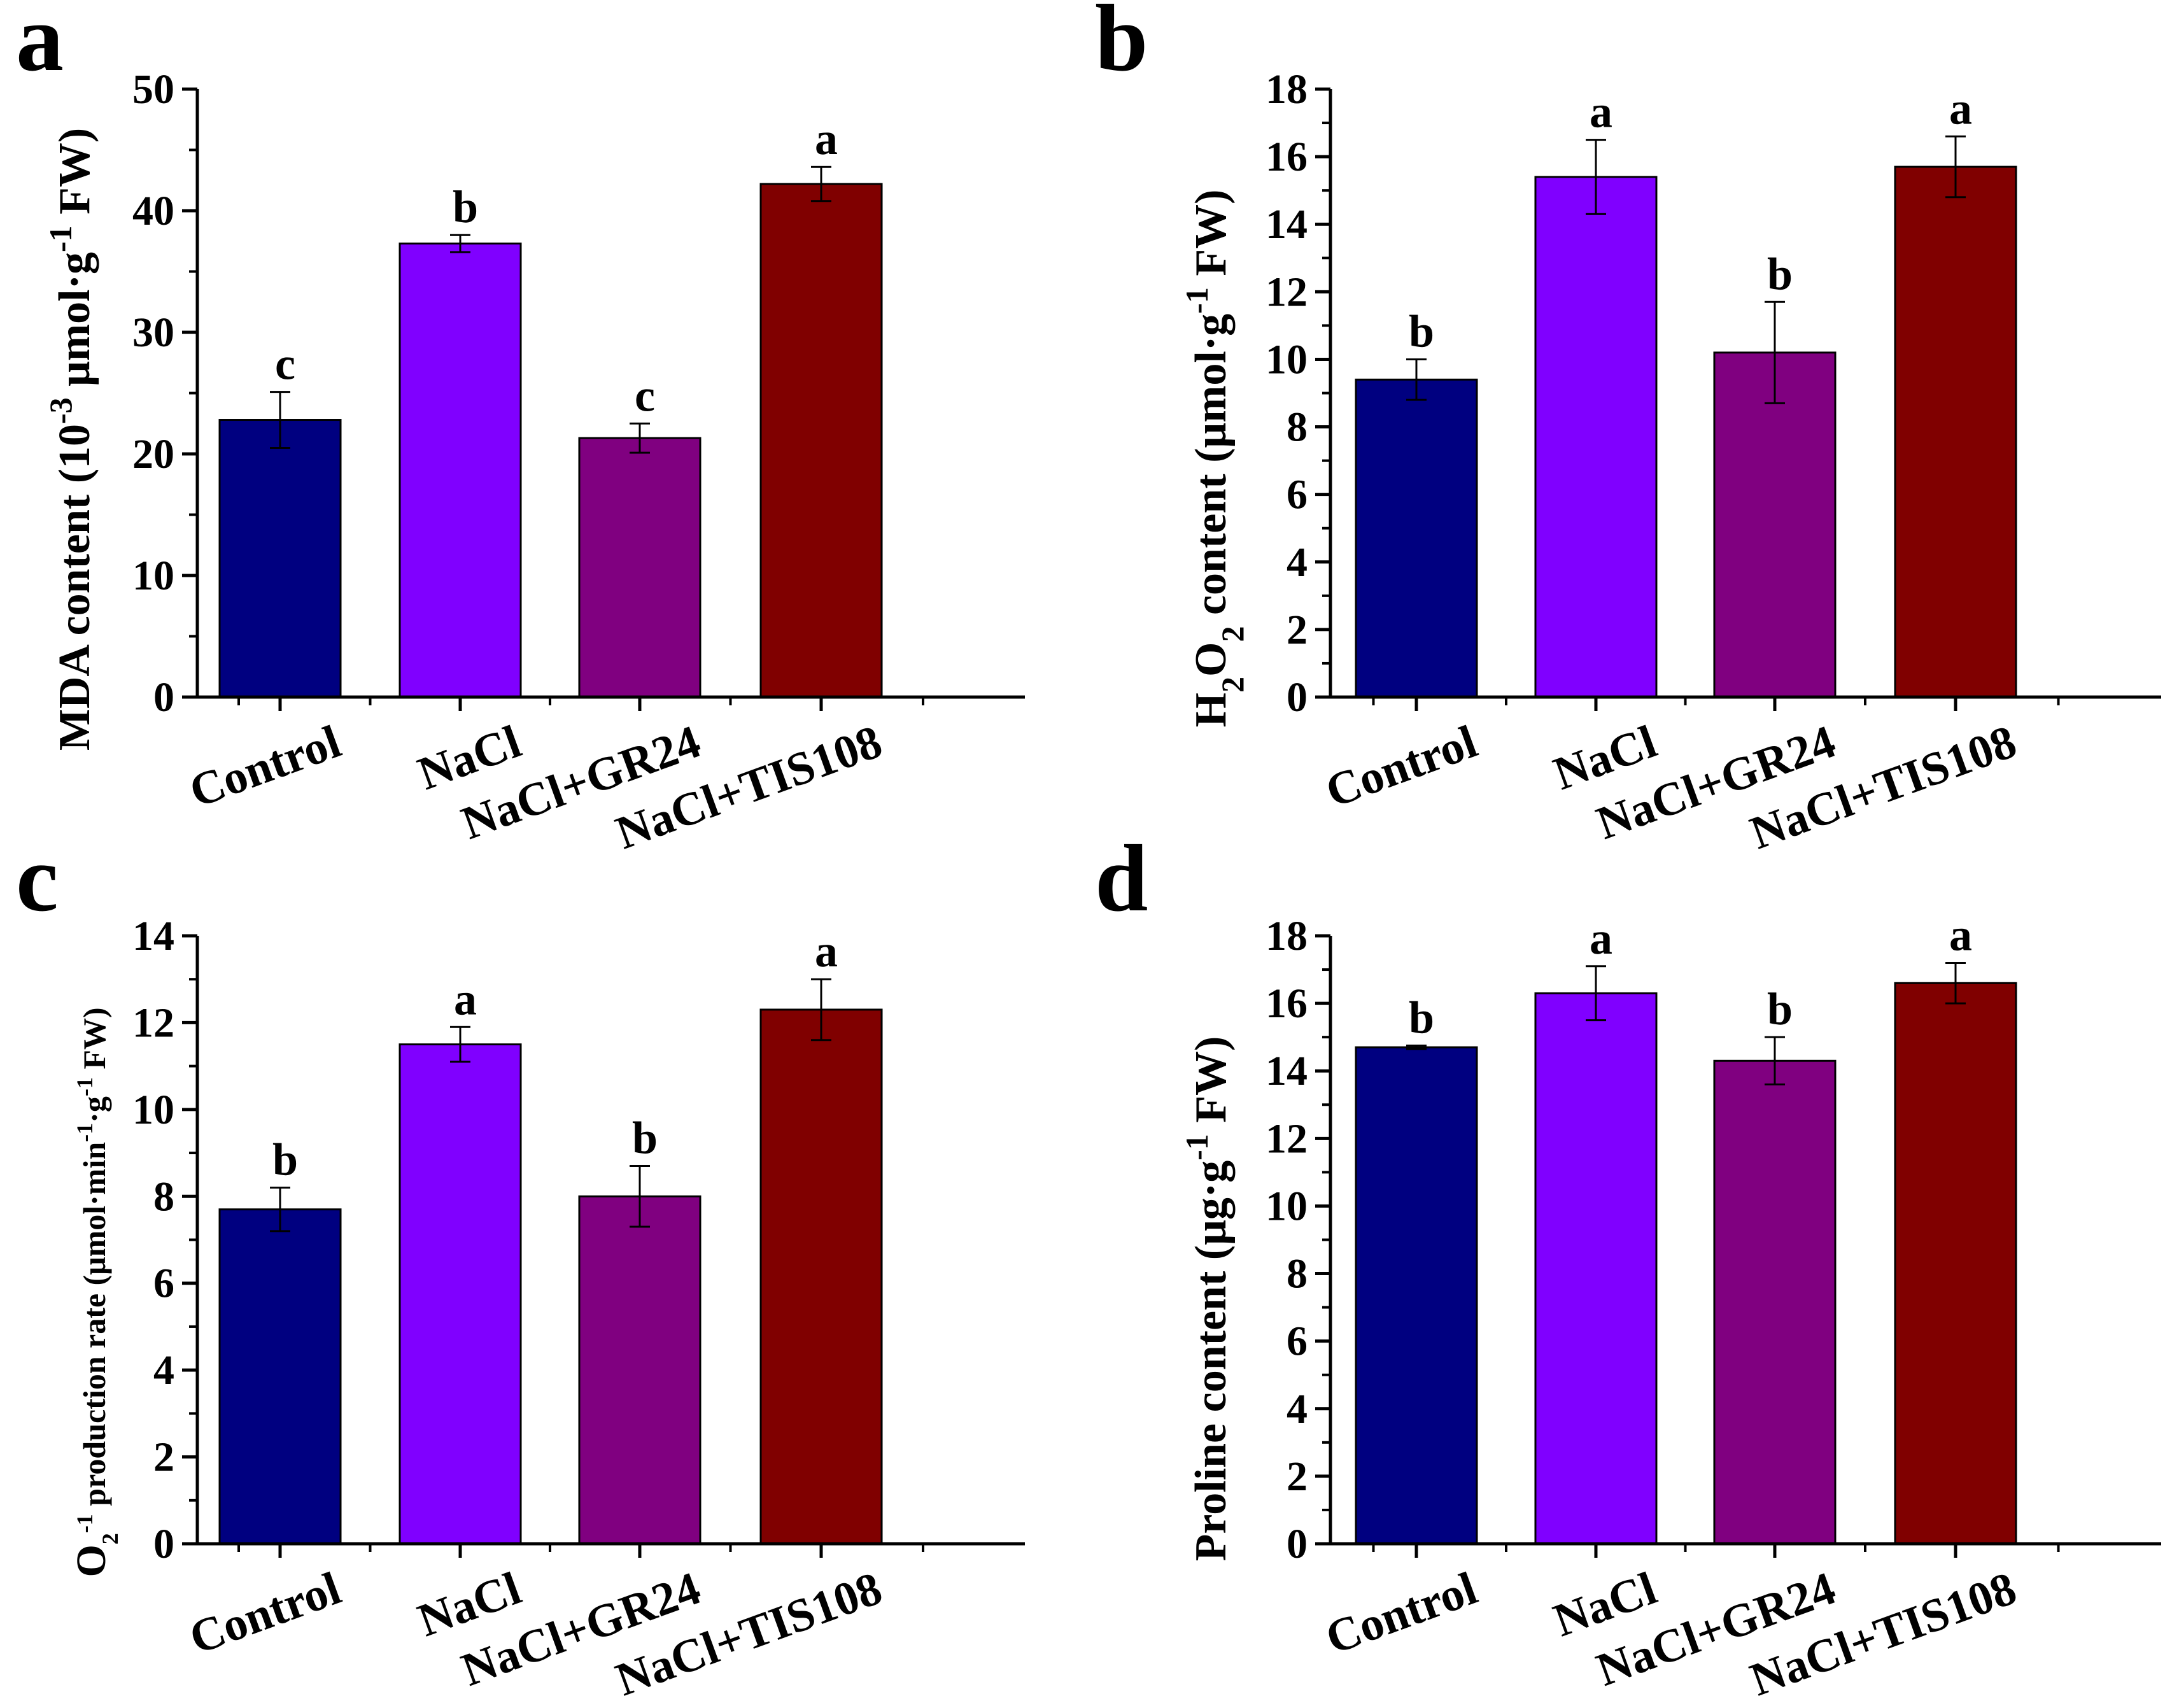 The height and width of the screenshot is (1708, 2179). What do you see at coordinates (1214, 459) in the screenshot?
I see `y-axis-label: H2O2 content (μmol·g-1 FW)` at bounding box center [1214, 459].